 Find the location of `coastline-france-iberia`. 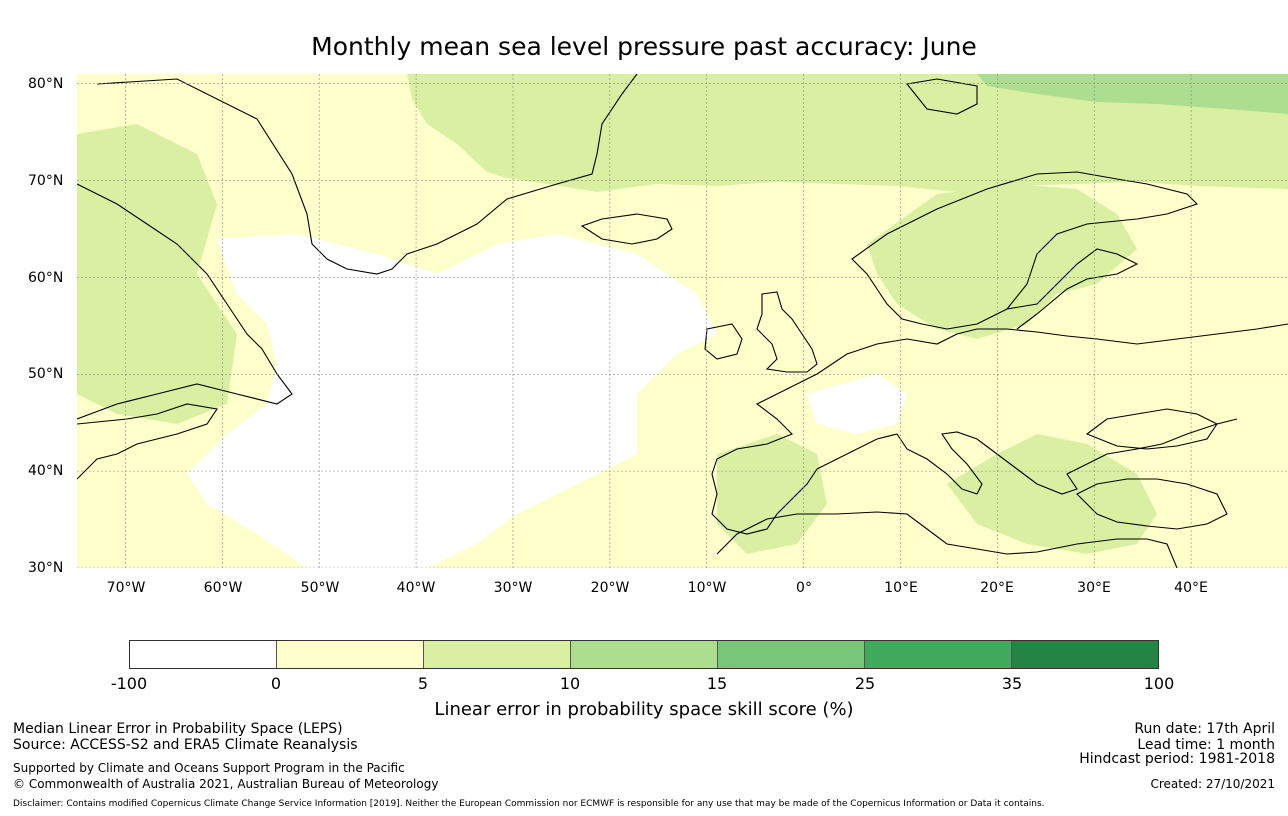

coastline-france-iberia is located at coordinates (764, 454).